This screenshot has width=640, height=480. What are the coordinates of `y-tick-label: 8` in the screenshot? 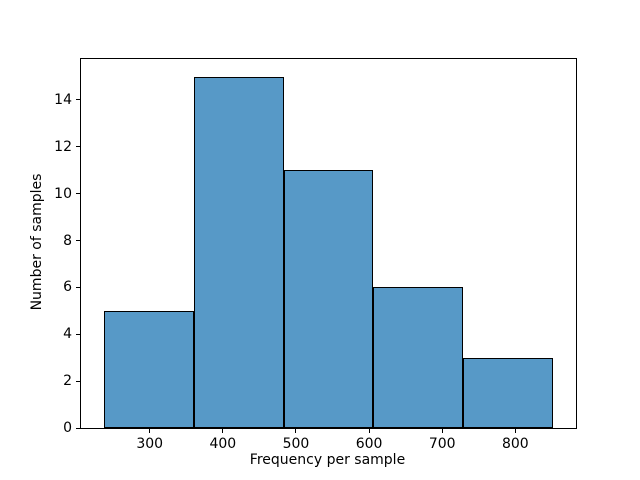 It's located at (67, 240).